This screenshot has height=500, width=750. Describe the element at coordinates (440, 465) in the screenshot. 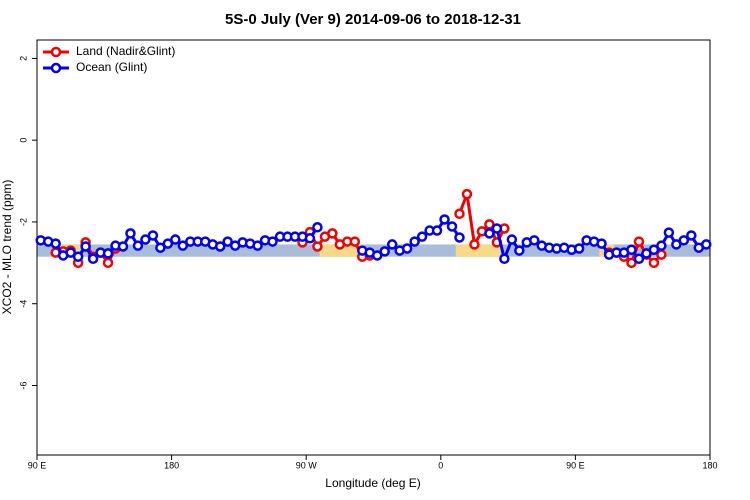

I see `x-tick-label: 0` at that location.